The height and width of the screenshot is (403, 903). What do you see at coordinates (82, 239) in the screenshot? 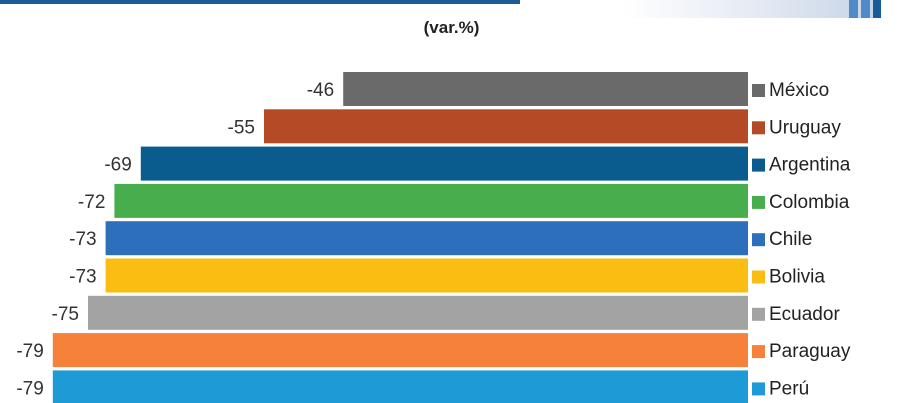
I see `data-label-chile: -73` at bounding box center [82, 239].